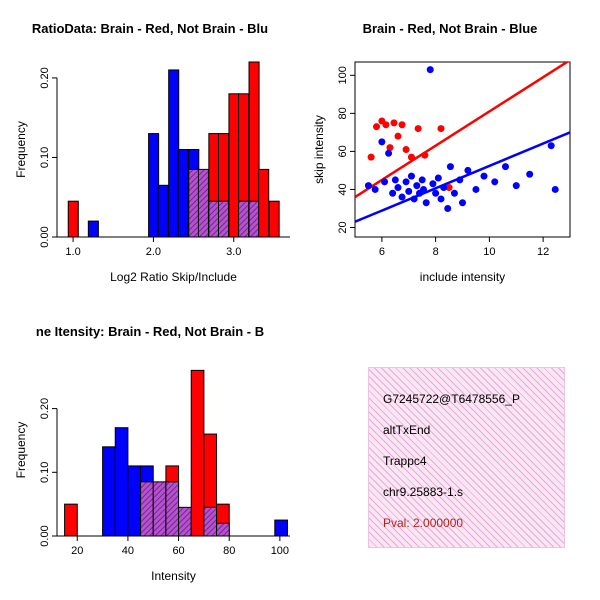 The image size is (600, 600). What do you see at coordinates (423, 492) in the screenshot?
I see `info-line-locus: chr9.25883-1.s` at bounding box center [423, 492].